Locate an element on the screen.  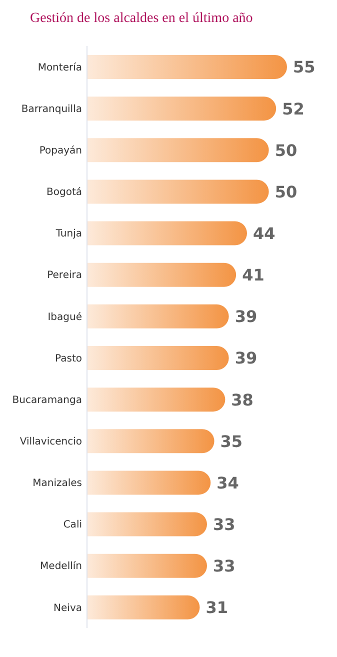
data-label: 55 is located at coordinates (304, 67).